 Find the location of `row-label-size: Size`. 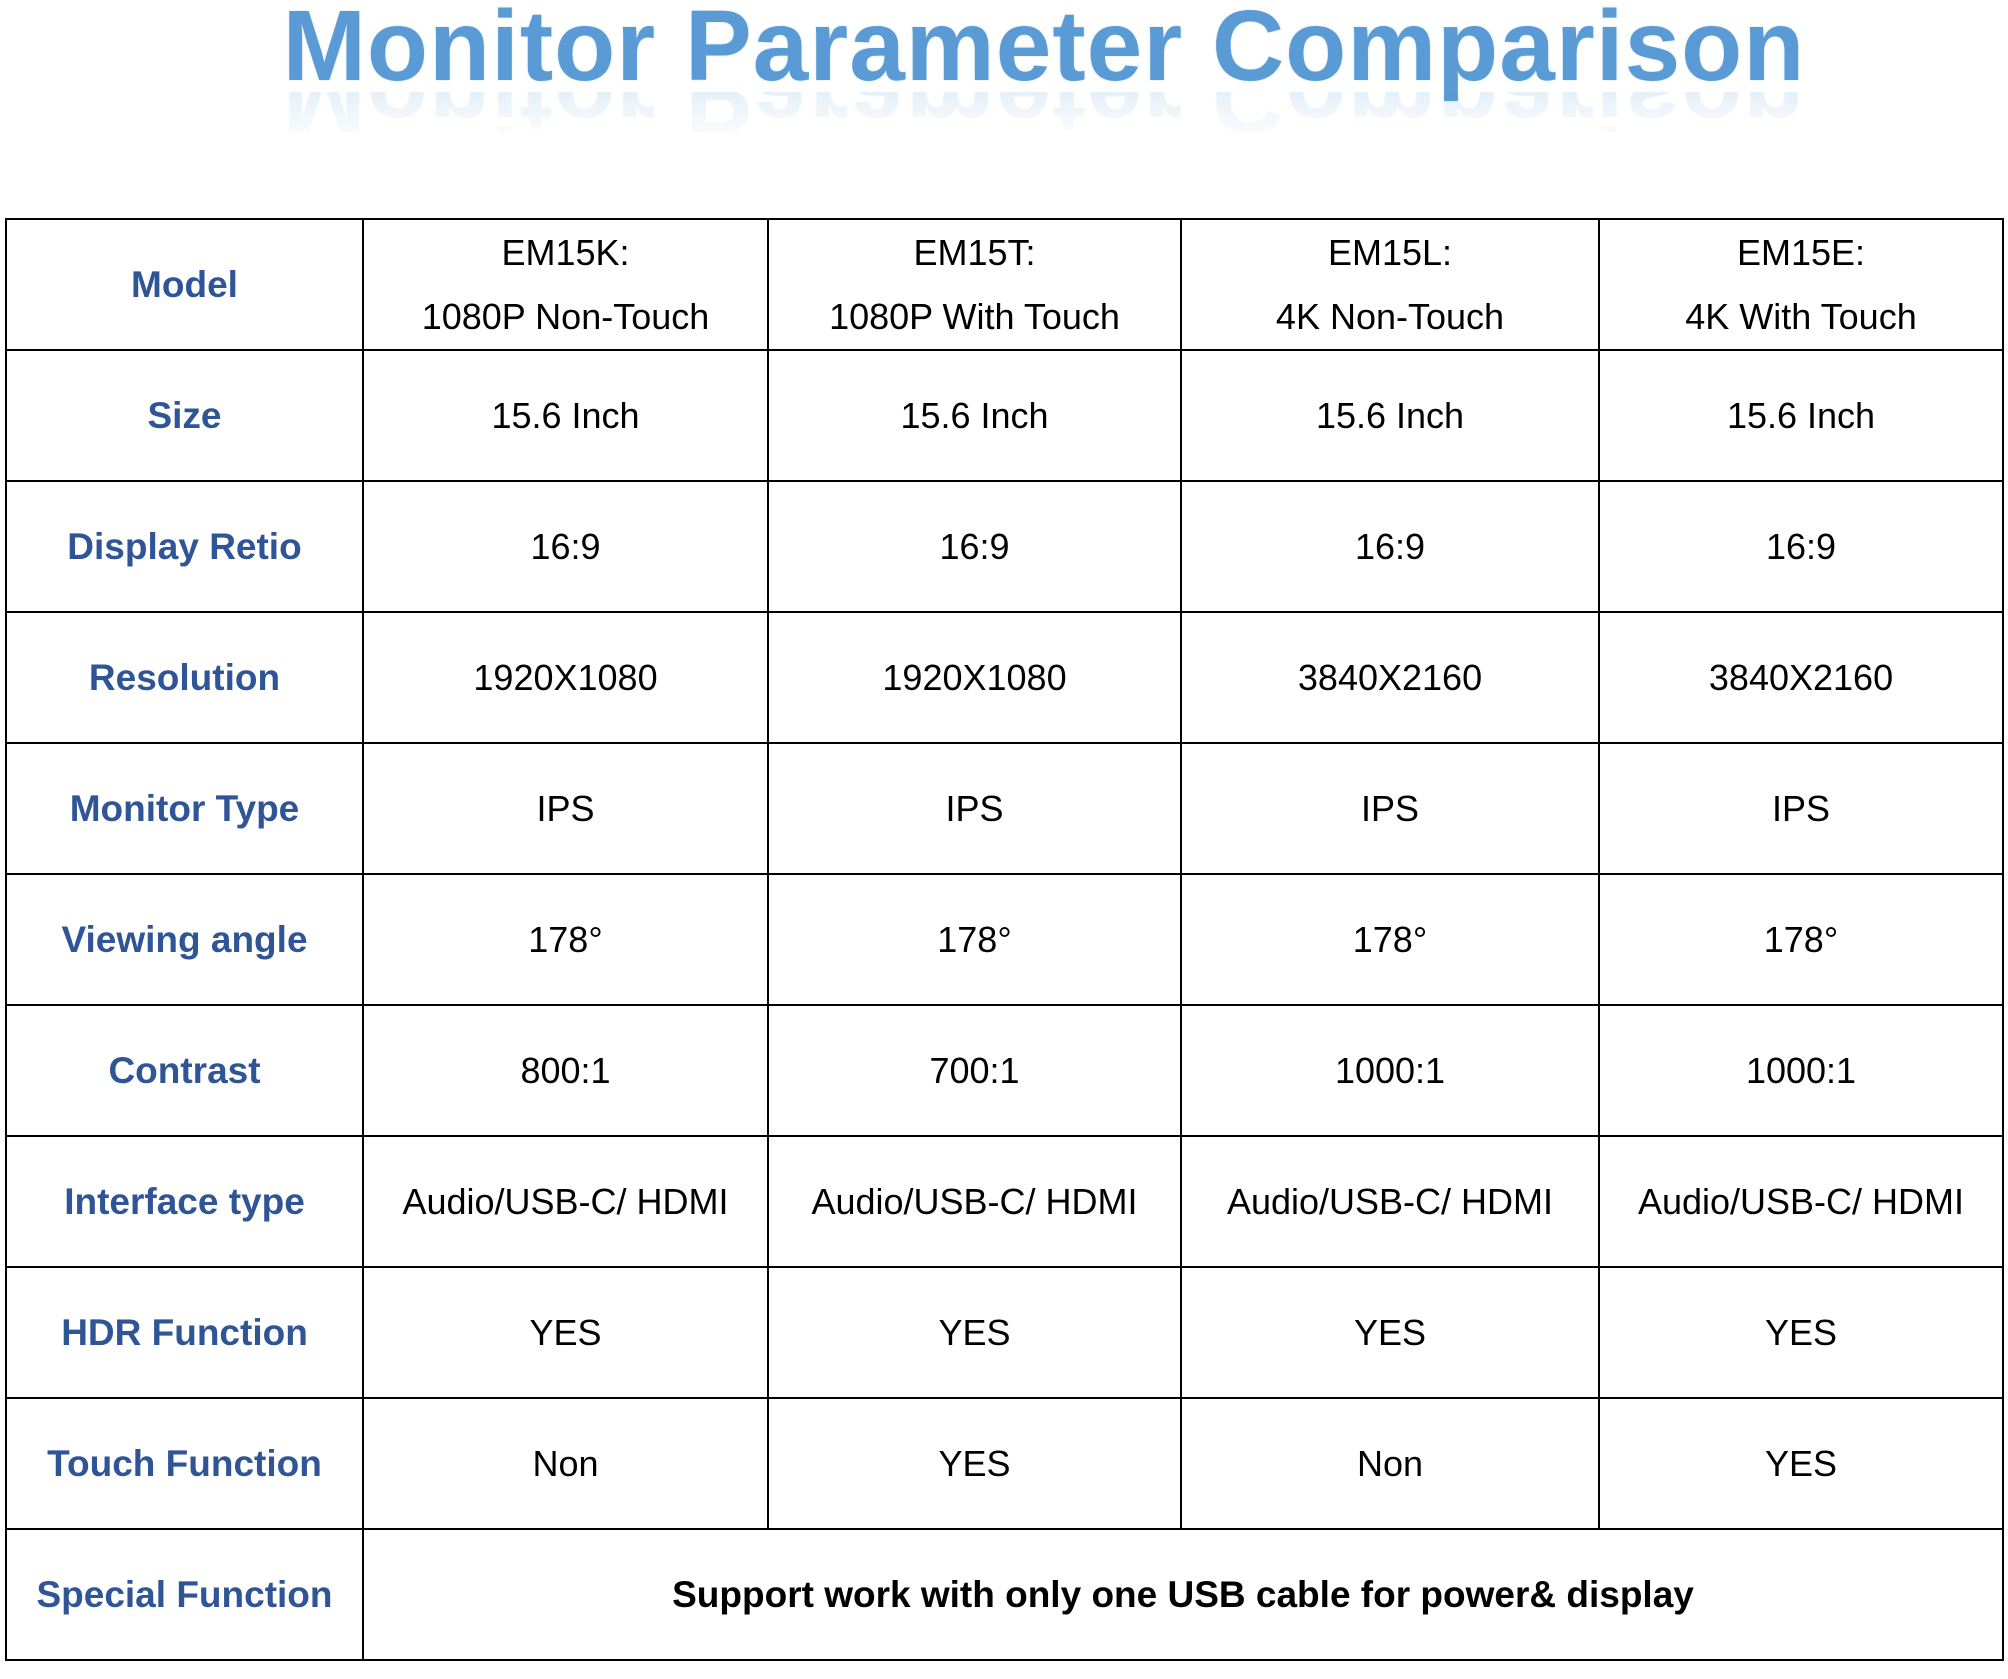

row-label-size: Size is located at coordinates (184, 415).